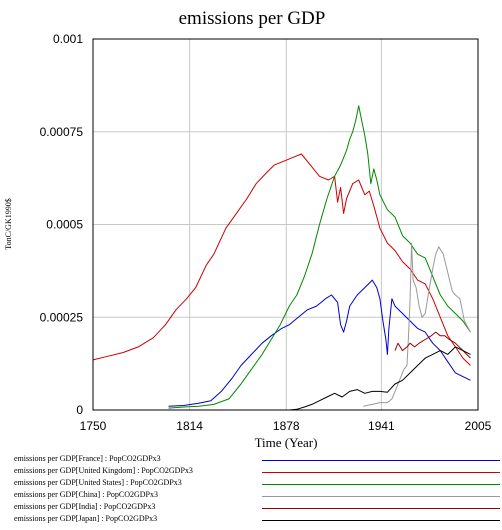 The height and width of the screenshot is (530, 502). I want to click on x-tick-label: 1814, so click(189, 426).